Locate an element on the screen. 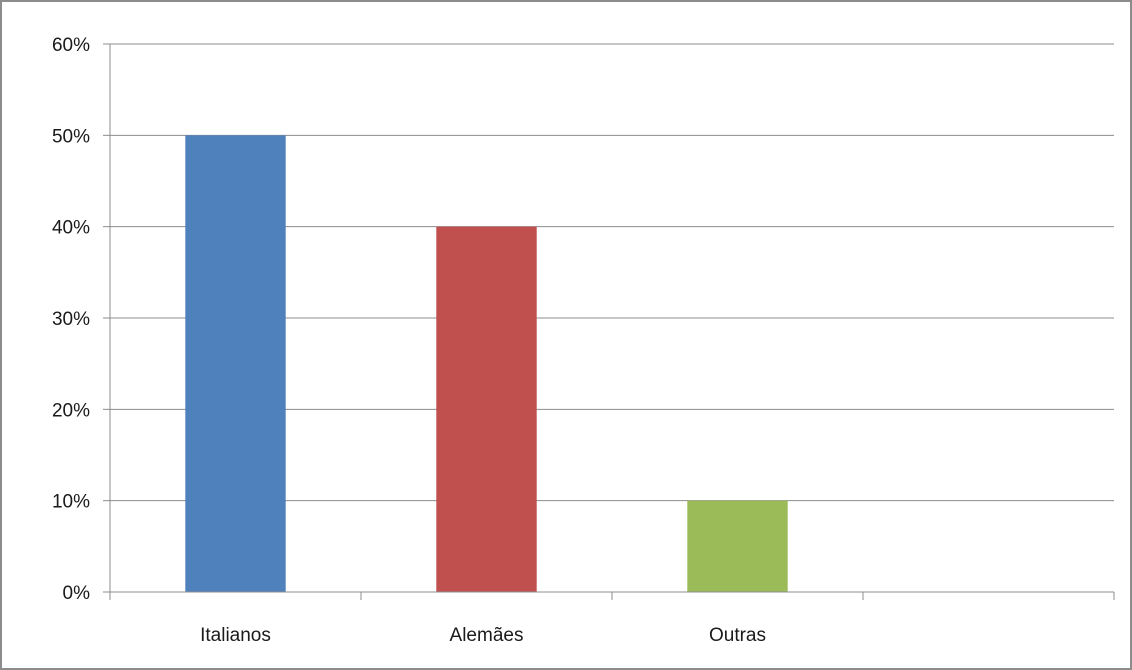 The height and width of the screenshot is (670, 1132). y-tick-label: 20% is located at coordinates (71, 410).